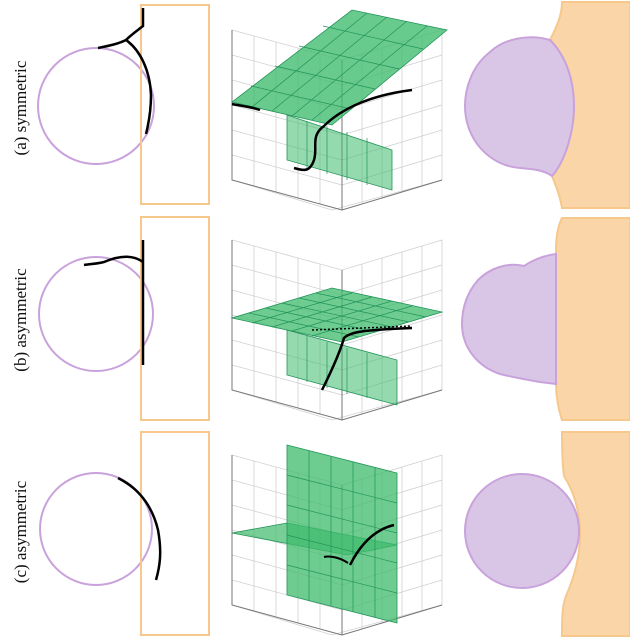 The height and width of the screenshot is (638, 630). Describe the element at coordinates (545, 319) in the screenshot. I see `shape-b` at that location.